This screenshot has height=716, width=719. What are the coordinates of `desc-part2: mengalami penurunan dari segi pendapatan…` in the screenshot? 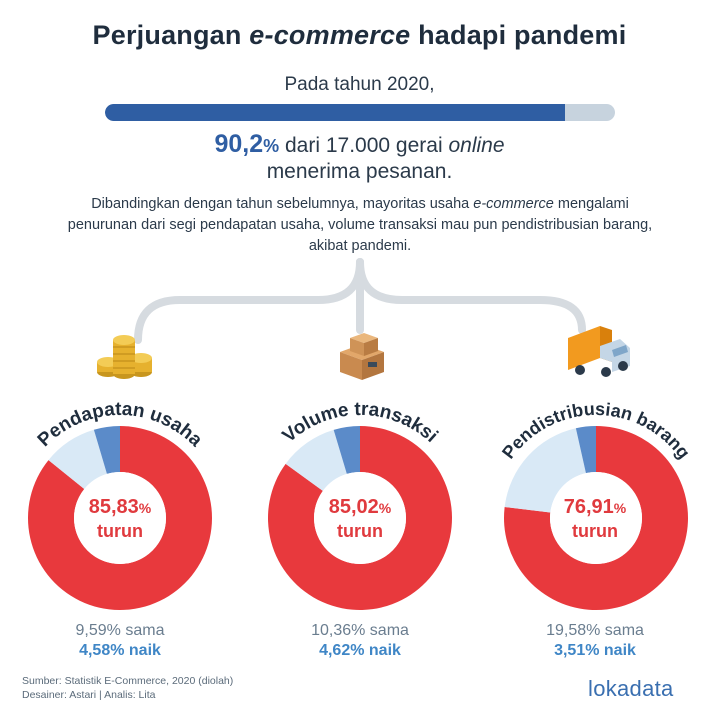 It's located at (360, 225).